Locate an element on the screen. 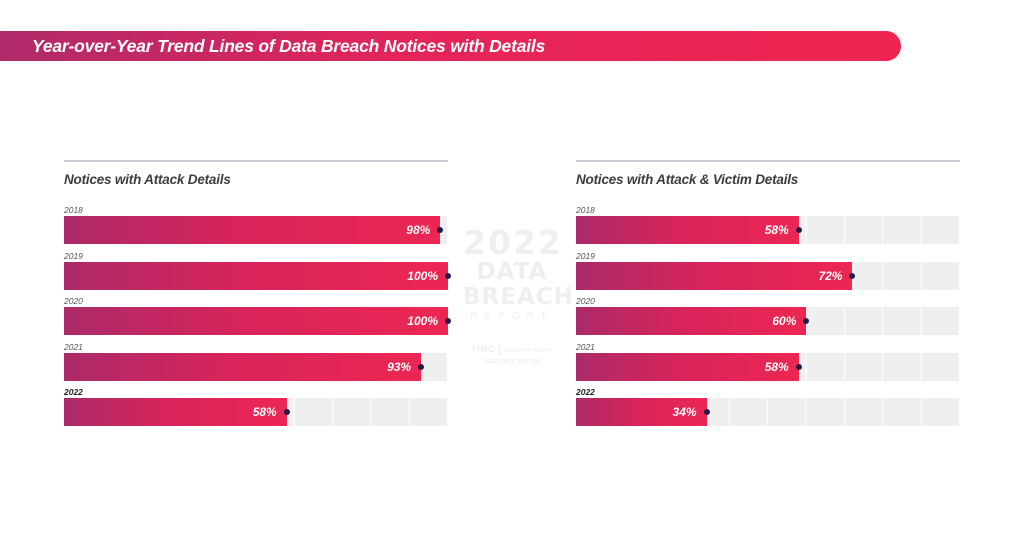 The image size is (1024, 537). bar-value-label: 98% is located at coordinates (418, 230).